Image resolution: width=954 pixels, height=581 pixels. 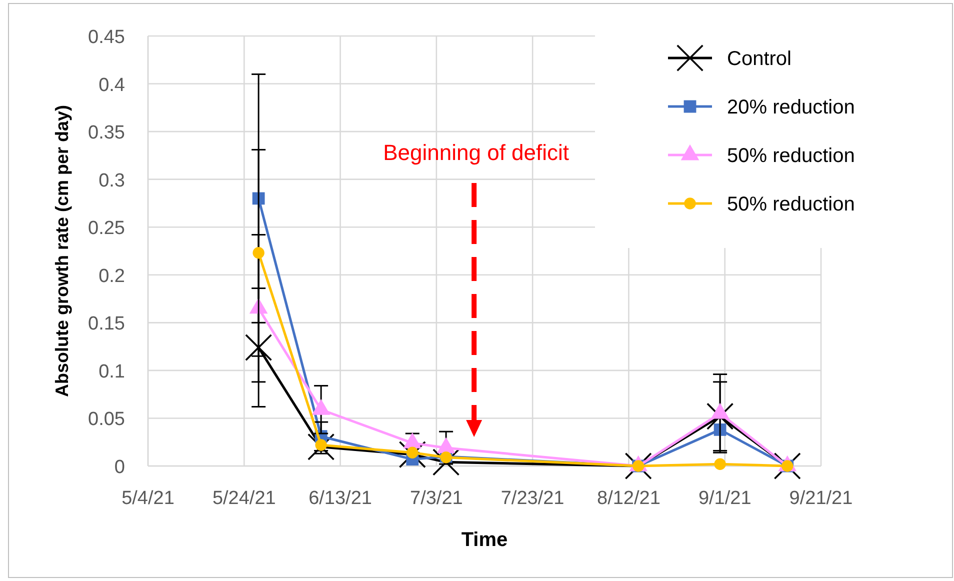 What do you see at coordinates (148, 498) in the screenshot?
I see `x-tick-label: 5/4/21` at bounding box center [148, 498].